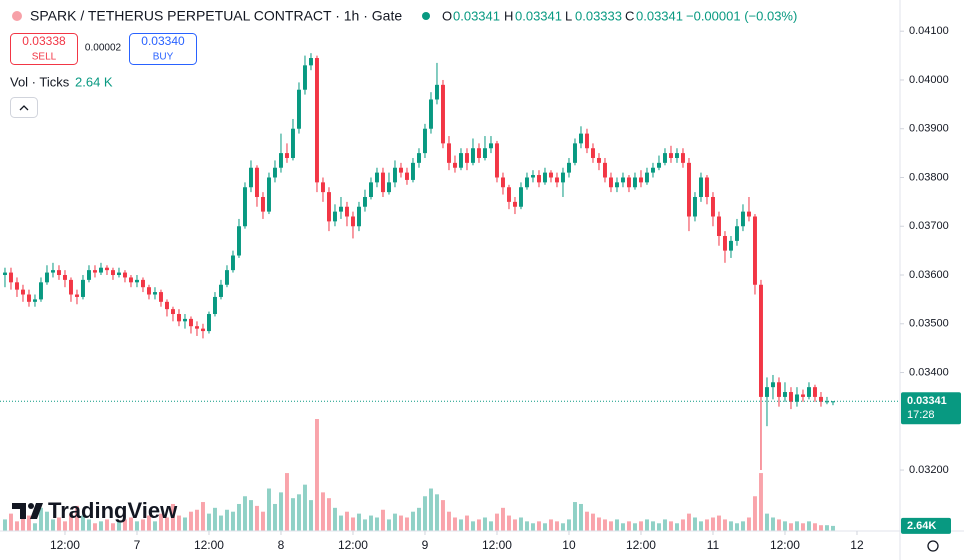  Describe the element at coordinates (929, 372) in the screenshot. I see `y-tick-label: 0.03400` at that location.